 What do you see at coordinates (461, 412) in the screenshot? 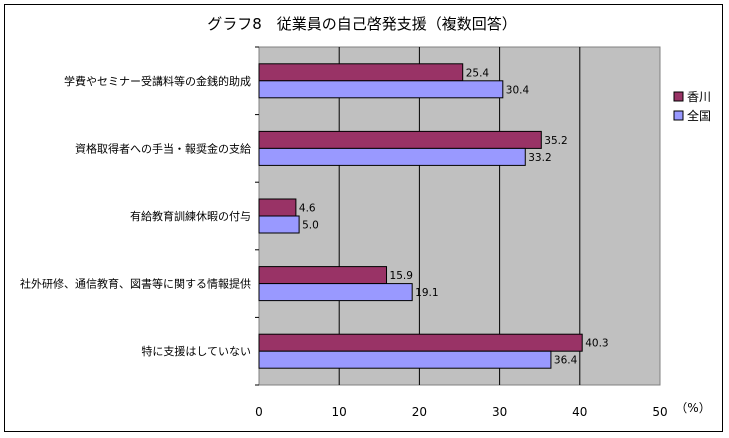
I see `x-tick-labels: 0 10 20 30 40 50` at bounding box center [461, 412].